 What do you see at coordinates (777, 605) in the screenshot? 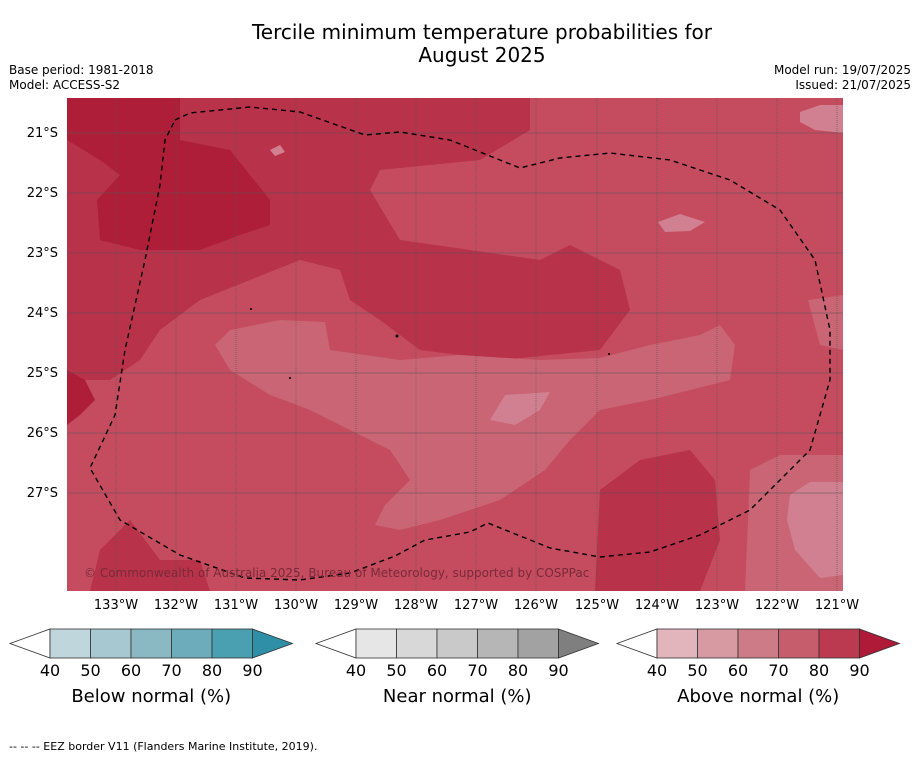
I see `lon-label: 122°W` at bounding box center [777, 605].